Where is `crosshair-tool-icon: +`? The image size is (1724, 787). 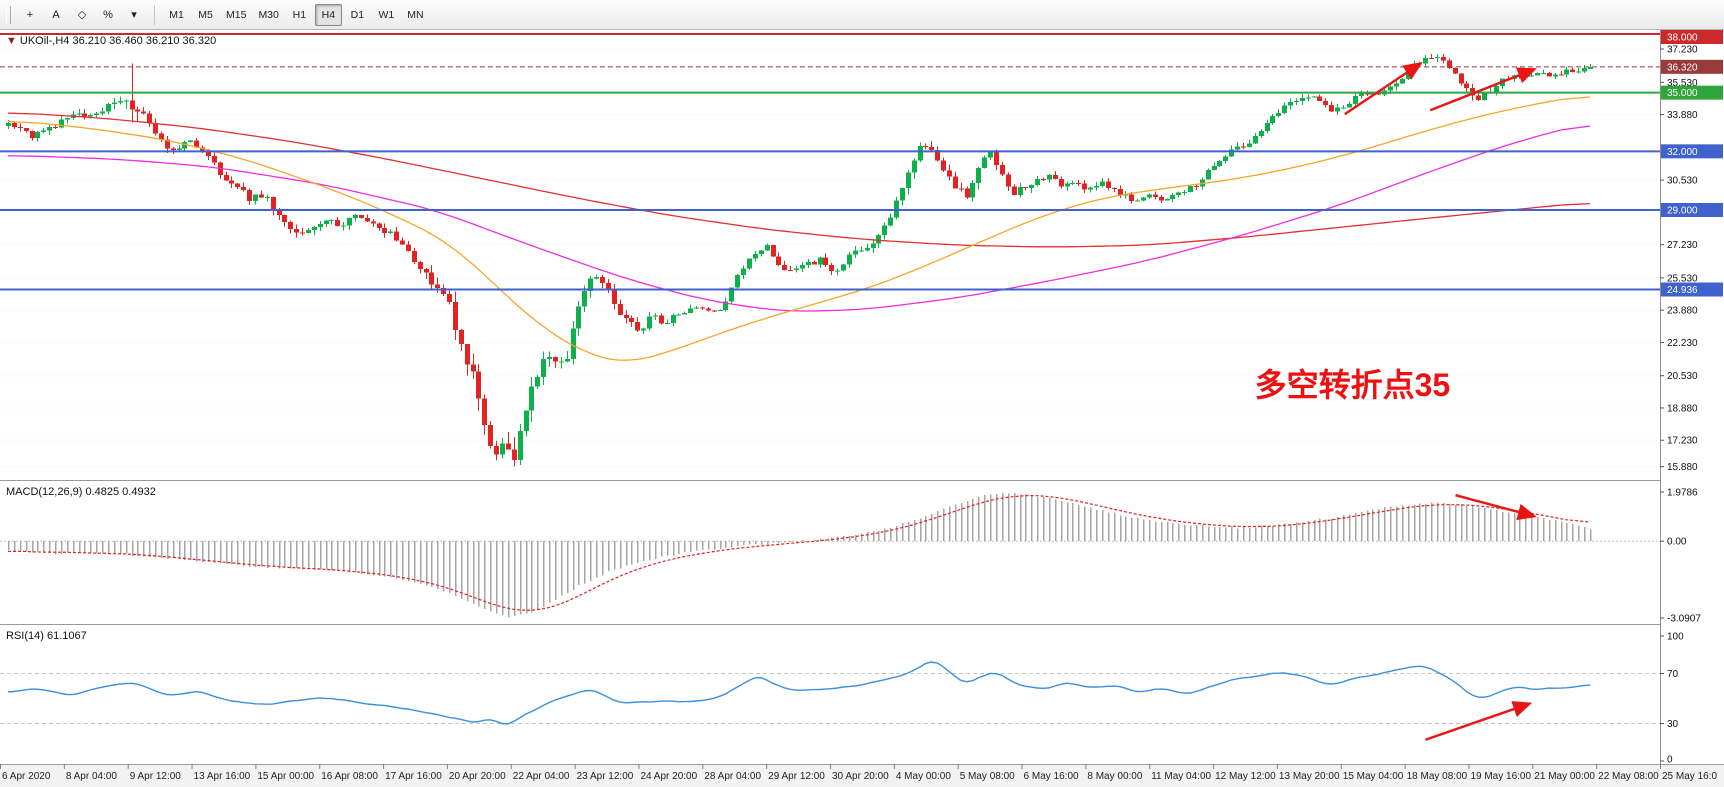
crosshair-tool-icon: + is located at coordinates (30, 15).